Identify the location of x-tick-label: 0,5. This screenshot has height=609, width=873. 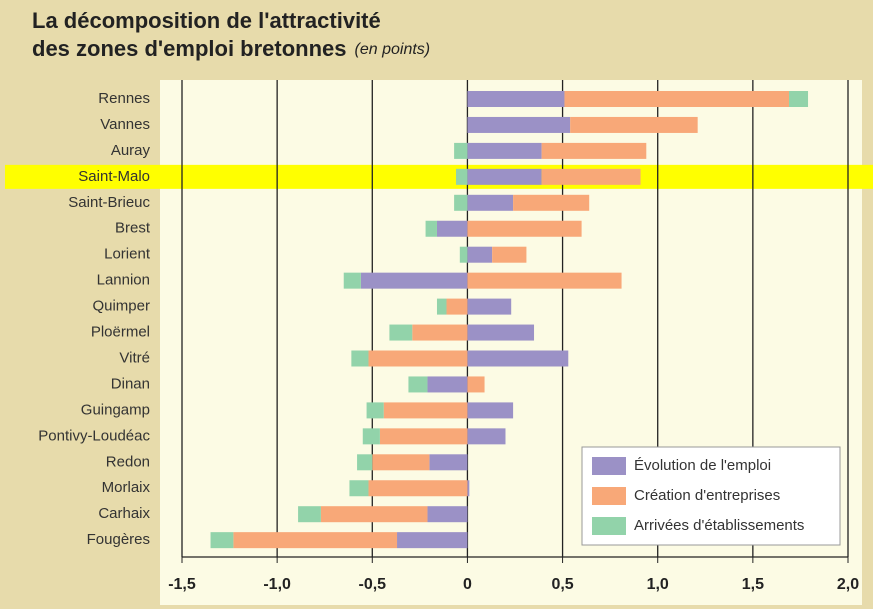
(562, 584).